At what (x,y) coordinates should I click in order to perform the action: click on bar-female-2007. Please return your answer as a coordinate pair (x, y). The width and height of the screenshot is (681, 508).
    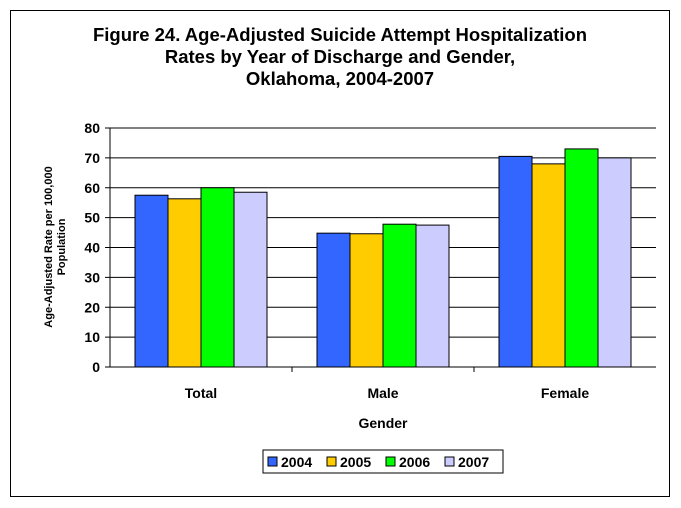
    Looking at the image, I should click on (614, 262).